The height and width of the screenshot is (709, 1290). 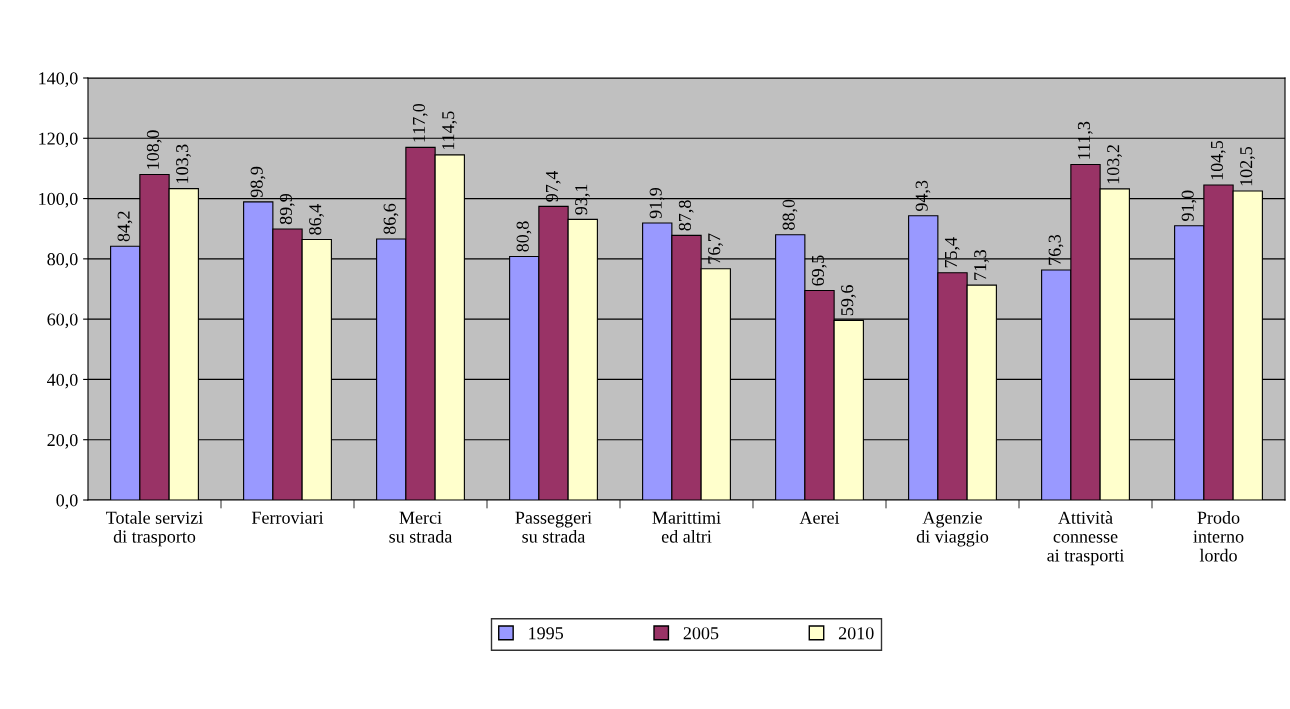 I want to click on data-label: 104,5, so click(x=1218, y=160).